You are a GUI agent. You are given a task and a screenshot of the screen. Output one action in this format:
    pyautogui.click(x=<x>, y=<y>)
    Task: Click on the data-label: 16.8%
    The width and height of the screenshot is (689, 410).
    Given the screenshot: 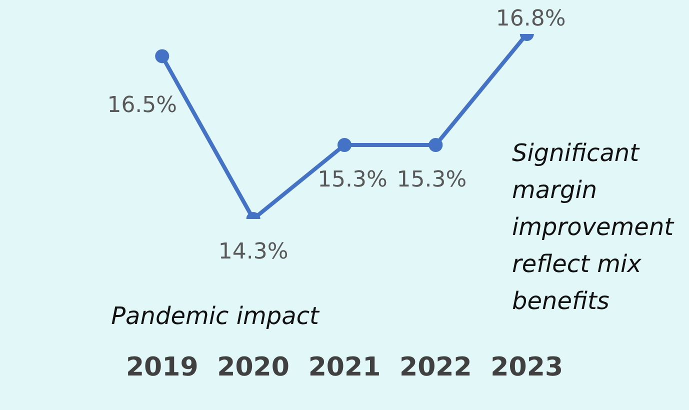 What is the action you would take?
    pyautogui.click(x=531, y=19)
    